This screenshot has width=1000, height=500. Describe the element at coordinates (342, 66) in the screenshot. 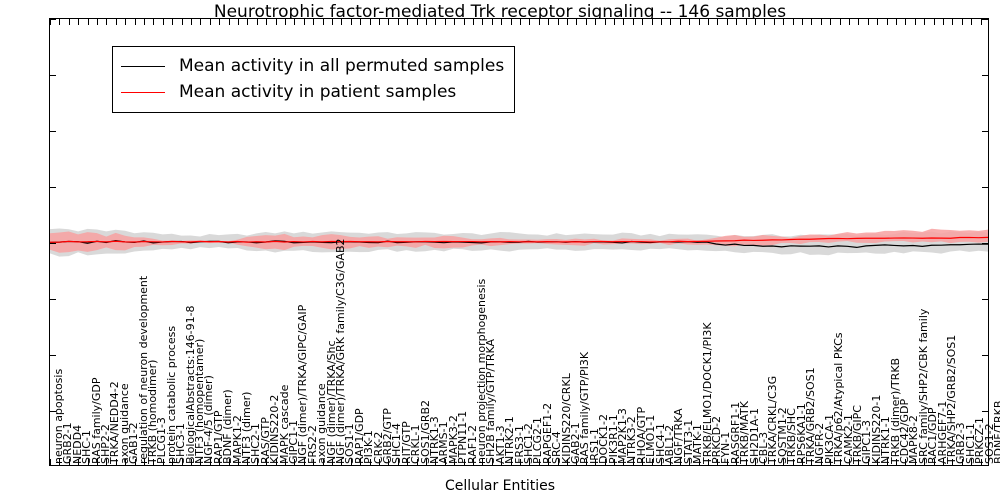

I see `legend-label-permuted: Mean activity in all permuted samples` at that location.